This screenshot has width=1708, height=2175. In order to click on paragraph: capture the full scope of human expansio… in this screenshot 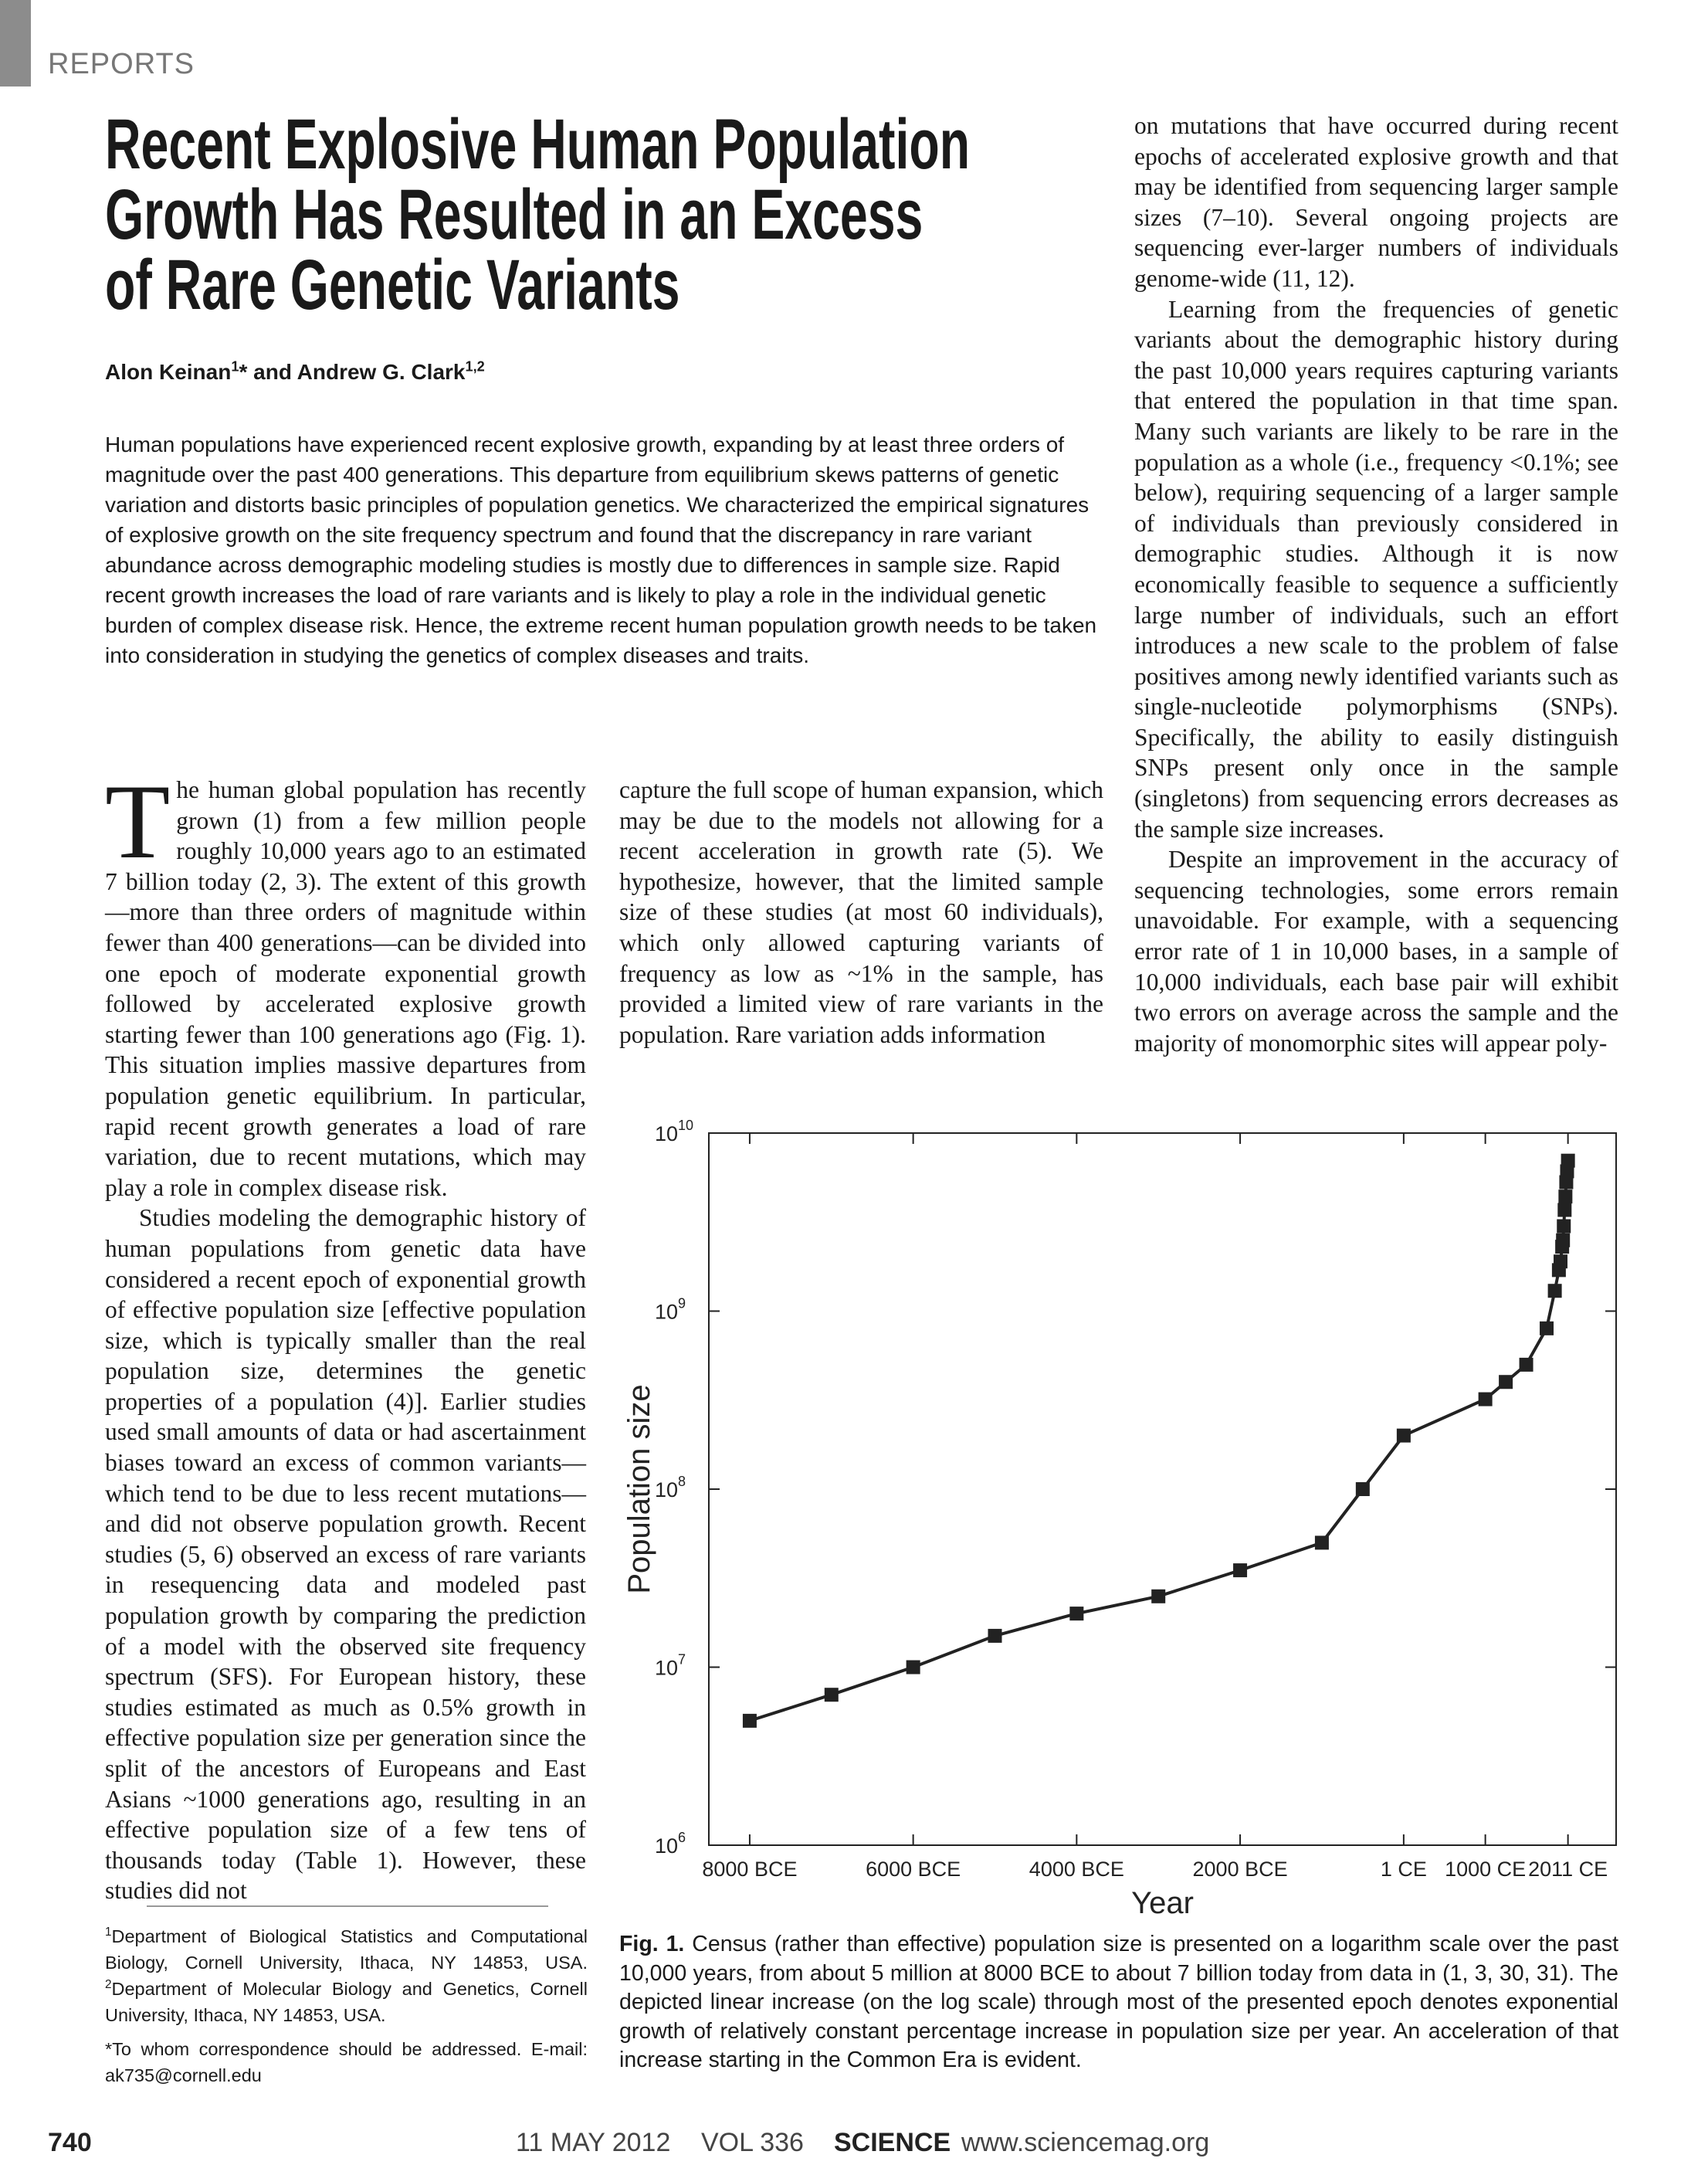, I will do `click(861, 912)`.